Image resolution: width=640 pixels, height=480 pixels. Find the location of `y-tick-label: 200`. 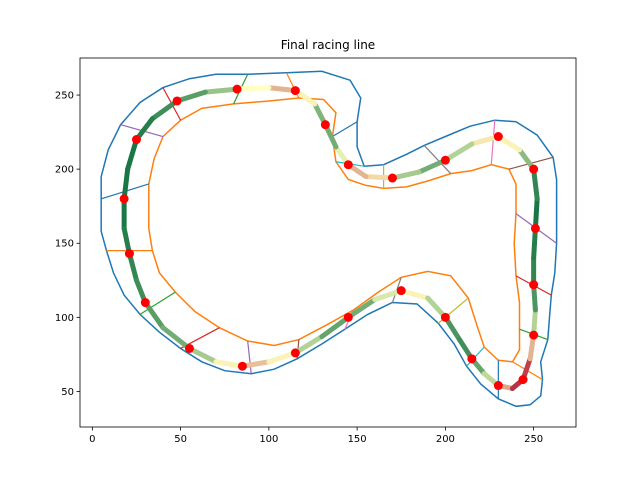

y-tick-label: 200 is located at coordinates (64, 170).